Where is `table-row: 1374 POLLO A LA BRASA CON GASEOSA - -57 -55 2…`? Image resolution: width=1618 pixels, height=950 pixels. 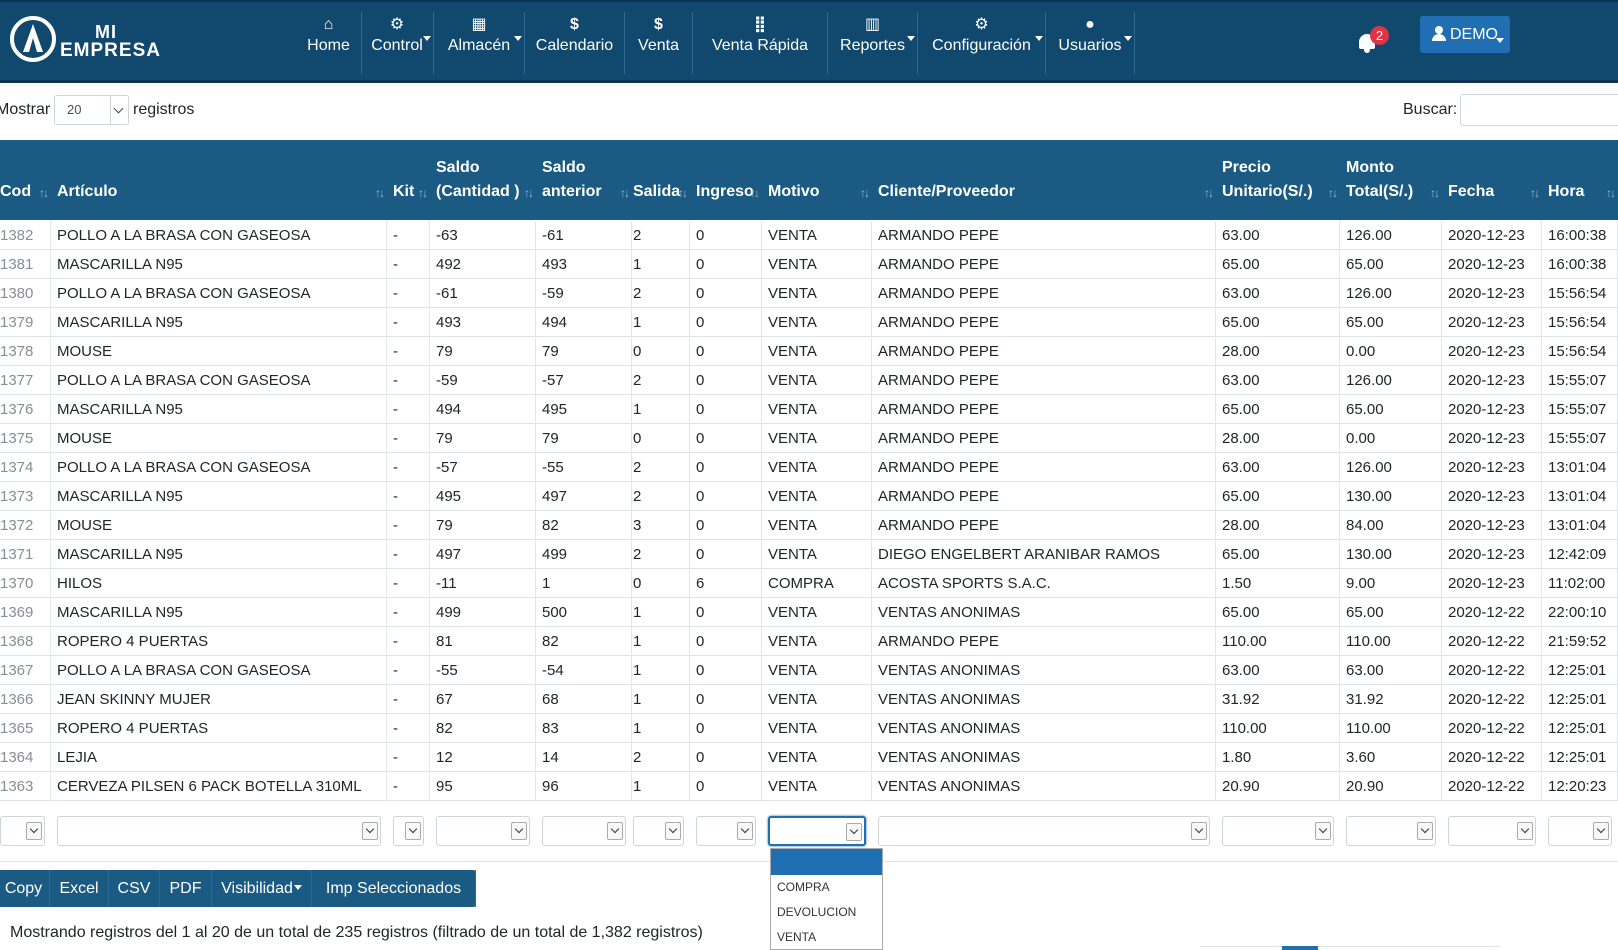 table-row: 1374 POLLO A LA BRASA CON GASEOSA - -57 -55 2… is located at coordinates (809, 467).